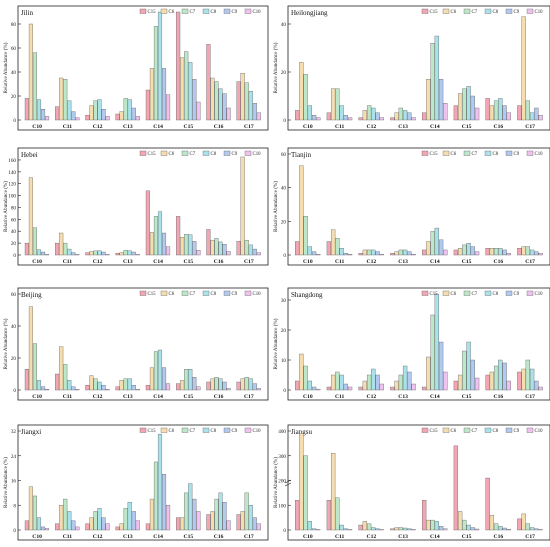 Image resolution: width=550 pixels, height=547 pixels. Describe the element at coordinates (536, 114) in the screenshot. I see `bar-C17-C9` at that location.